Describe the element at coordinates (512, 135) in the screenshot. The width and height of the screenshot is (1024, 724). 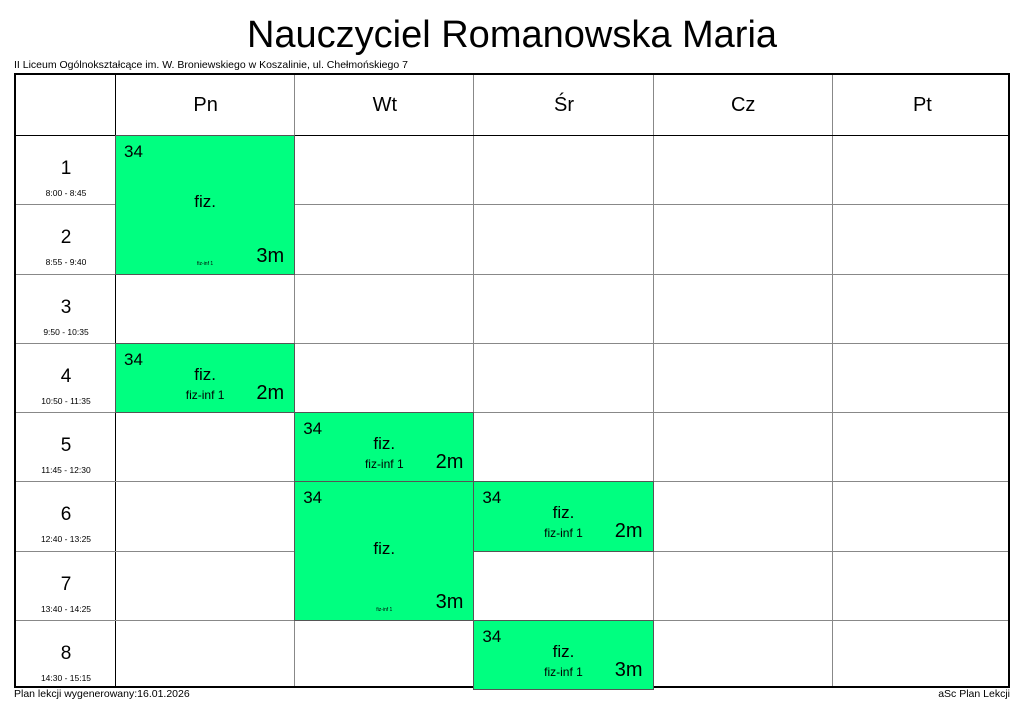
I see `header-divider` at that location.